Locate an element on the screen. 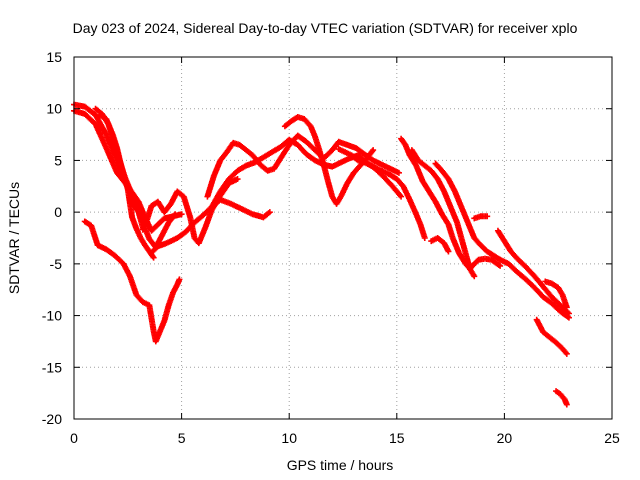  x-tick-label: 5 is located at coordinates (182, 438).